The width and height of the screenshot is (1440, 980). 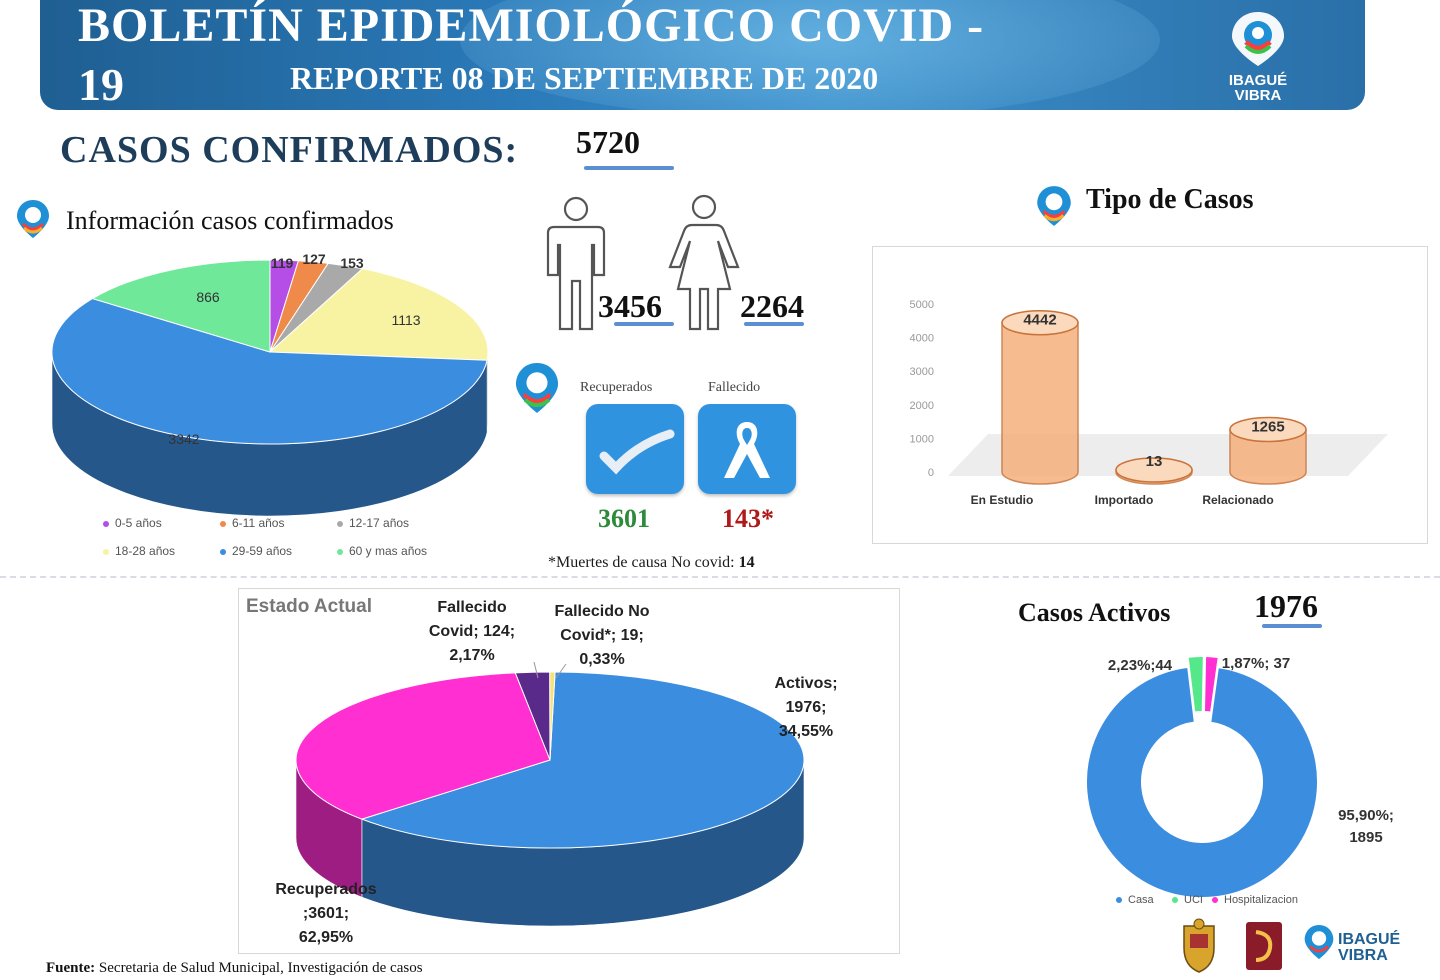 What do you see at coordinates (1039, 320) in the screenshot?
I see `bar-value-label-0: 4442` at bounding box center [1039, 320].